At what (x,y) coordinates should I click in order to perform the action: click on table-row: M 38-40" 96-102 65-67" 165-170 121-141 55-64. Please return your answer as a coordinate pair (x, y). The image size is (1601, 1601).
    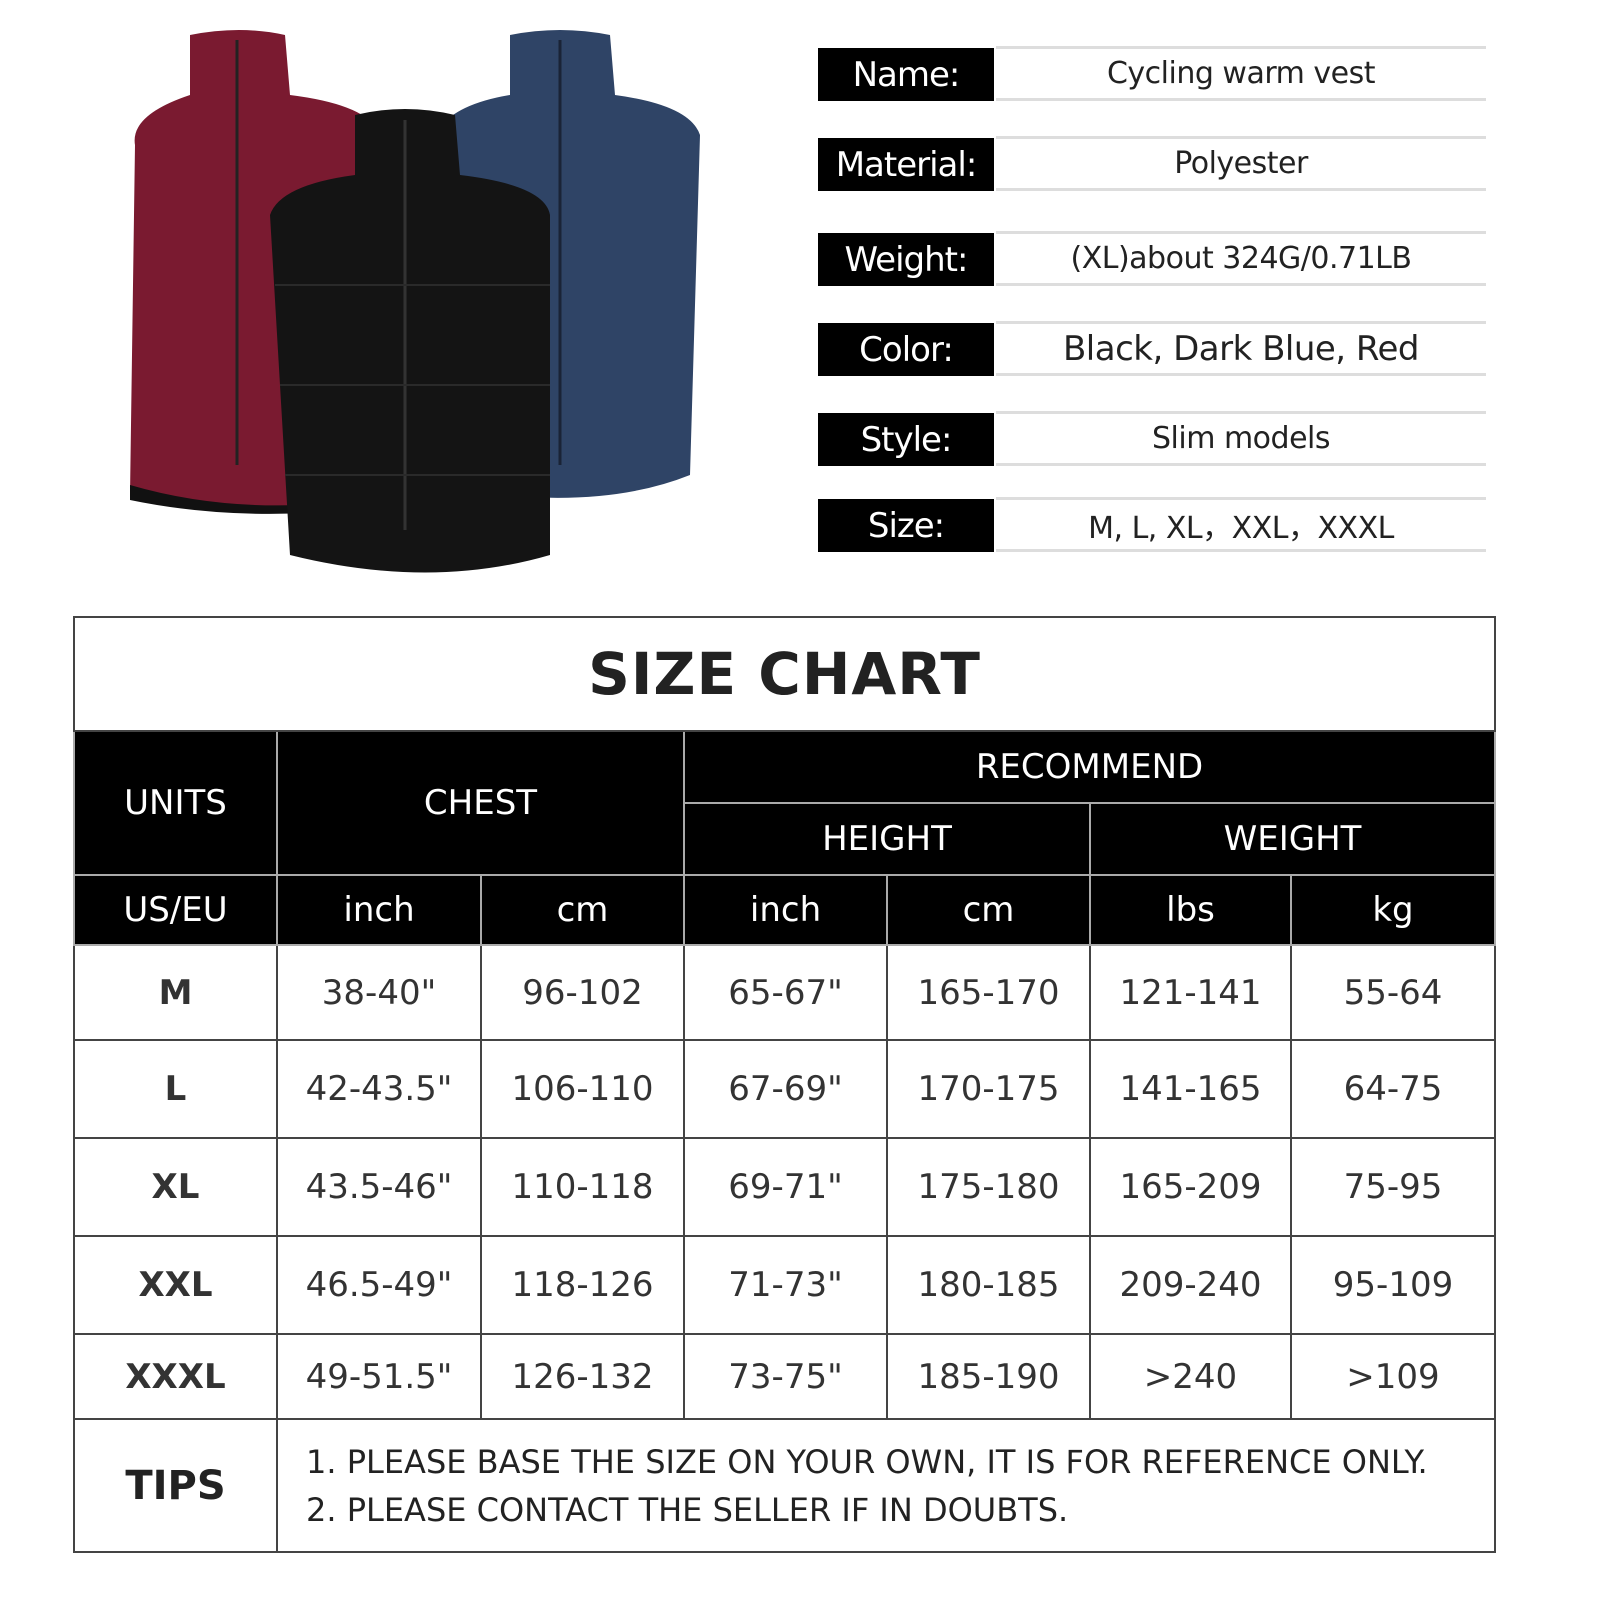
    Looking at the image, I should click on (784, 992).